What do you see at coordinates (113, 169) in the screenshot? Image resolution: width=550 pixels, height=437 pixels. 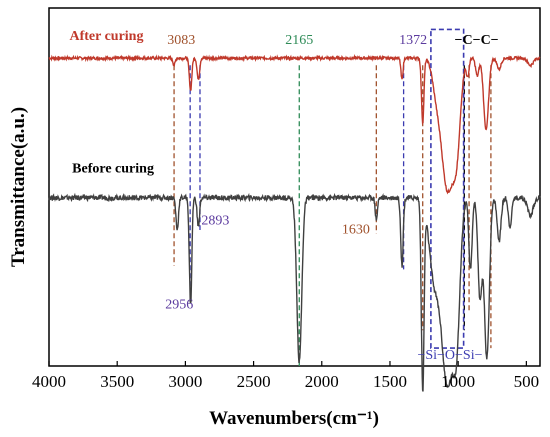 I see `series-label: Before curing` at bounding box center [113, 169].